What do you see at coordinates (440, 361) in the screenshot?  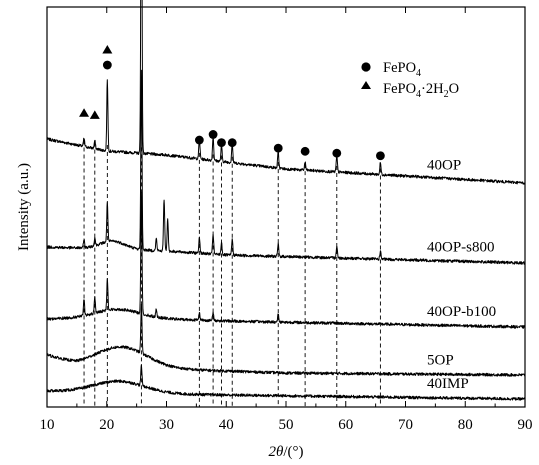 I see `sample-label-5op: 5OP` at bounding box center [440, 361].